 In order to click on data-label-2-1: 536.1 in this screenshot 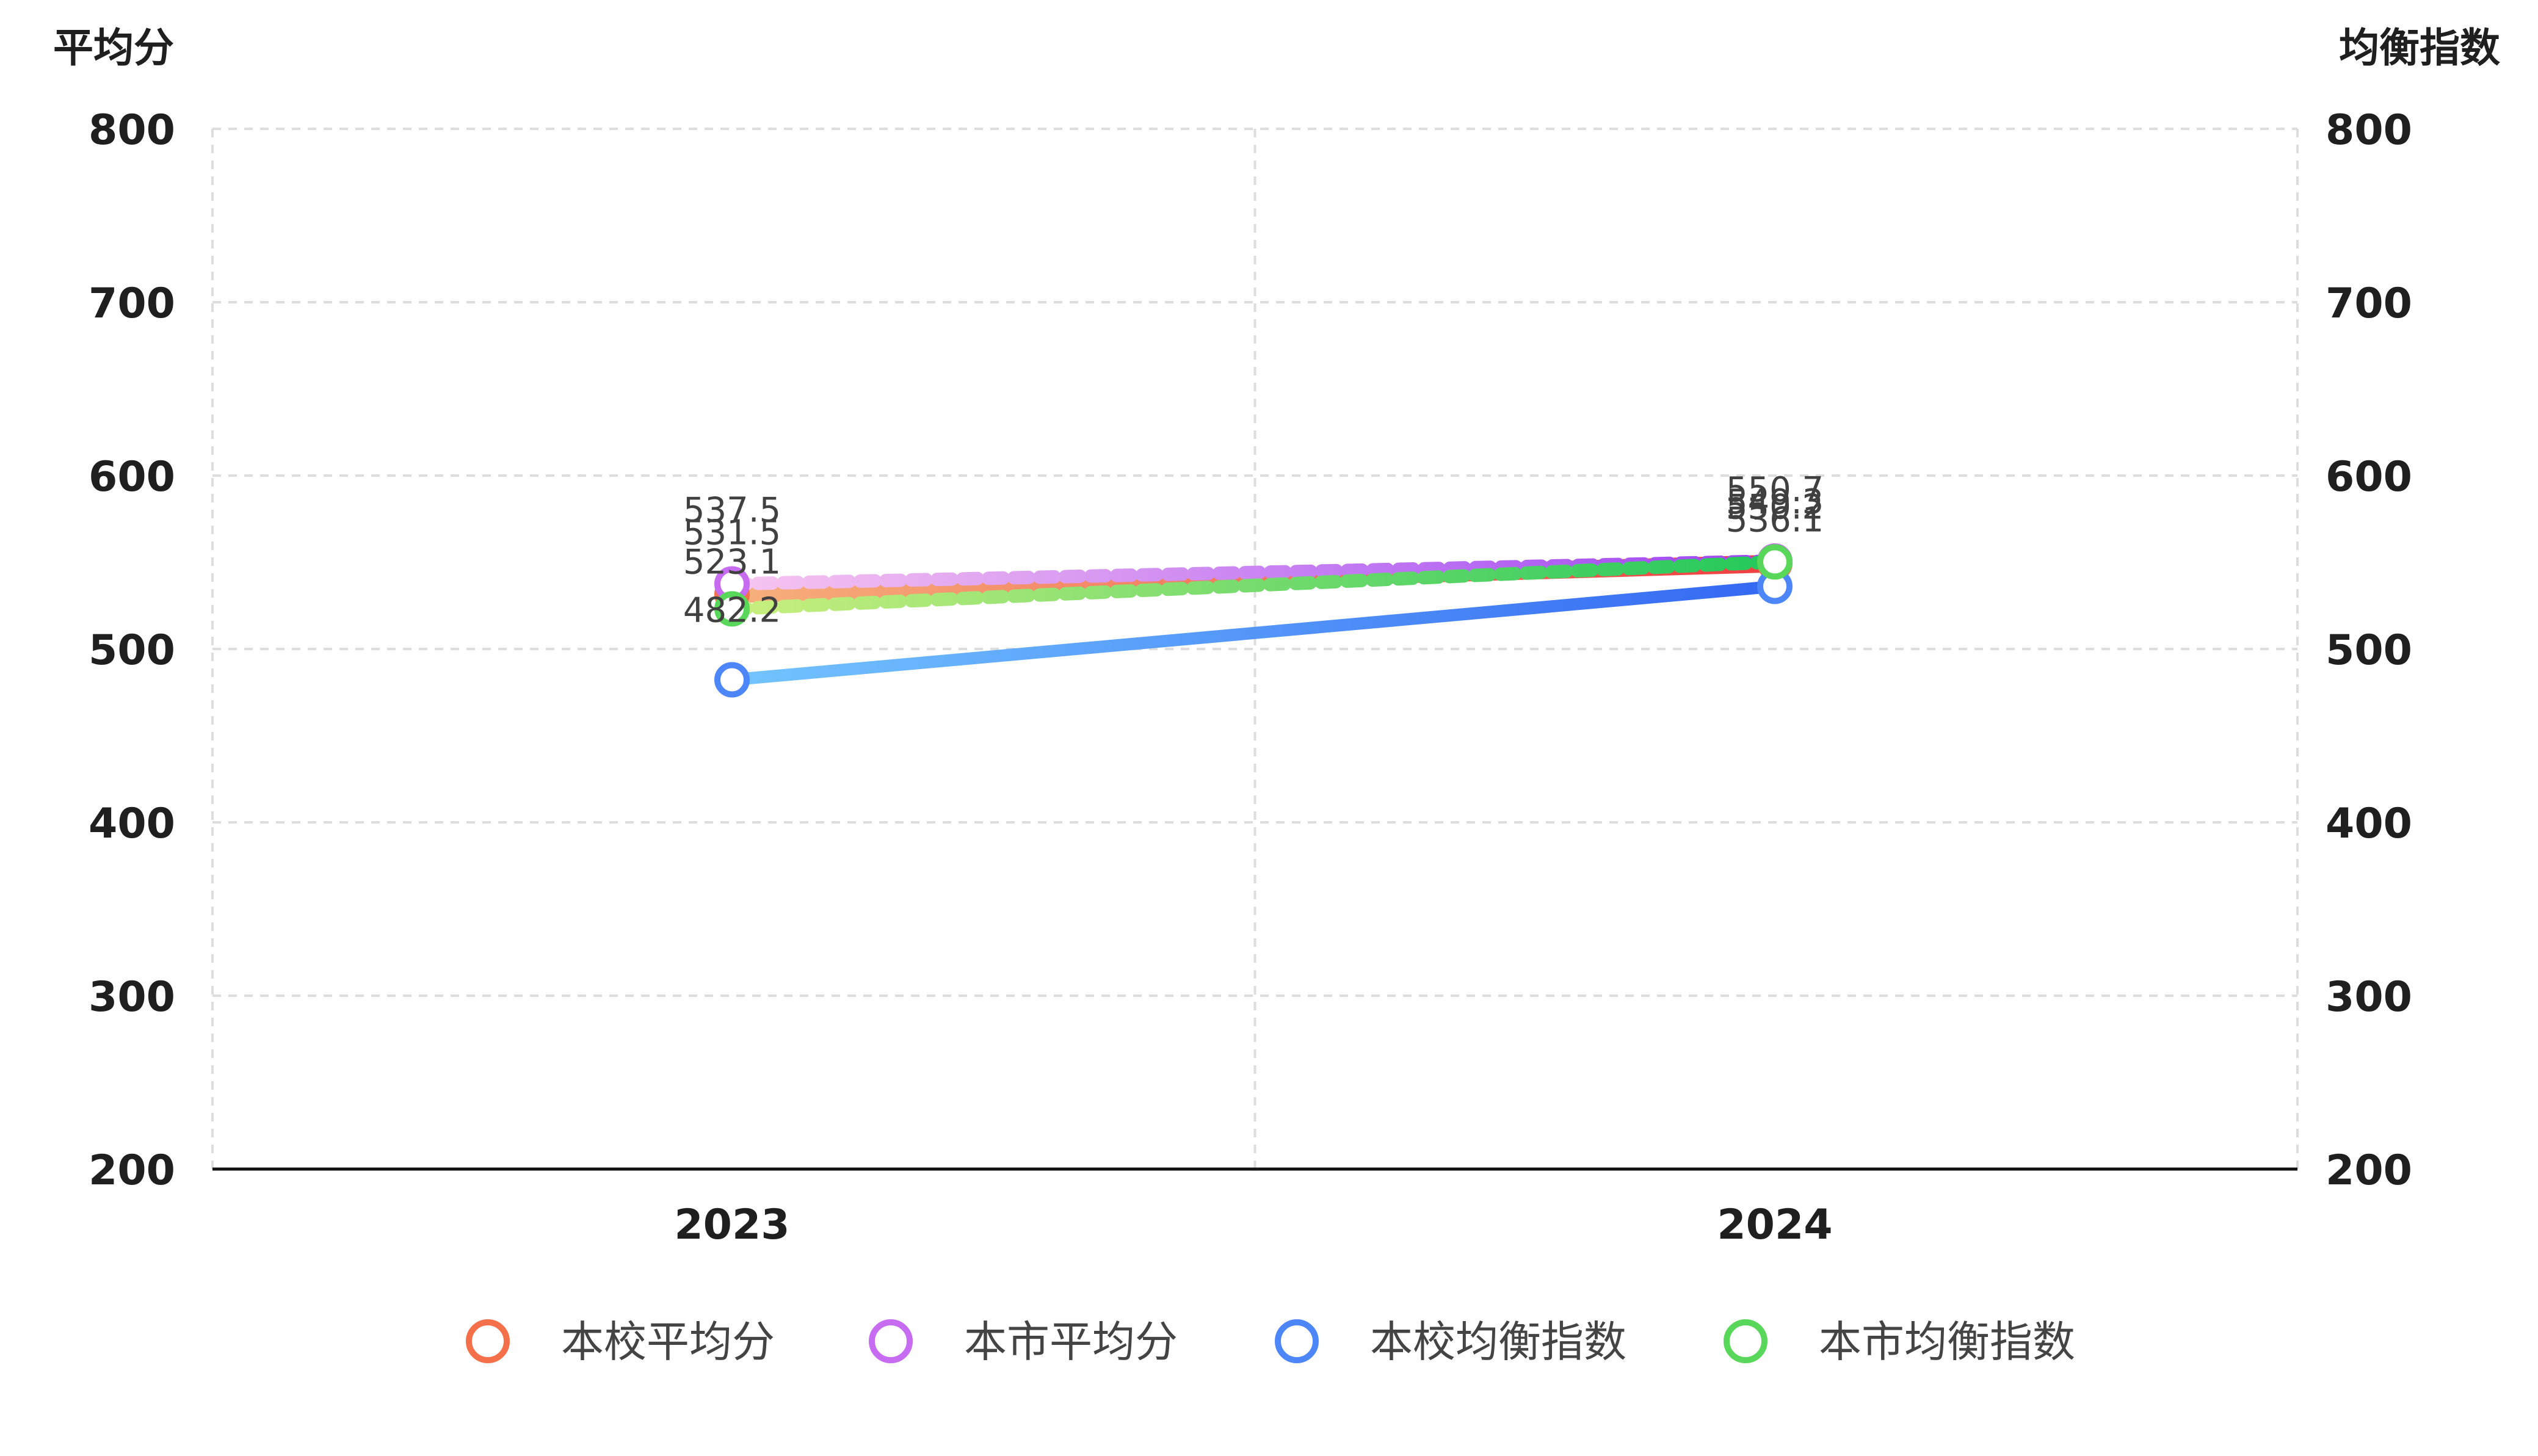, I will do `click(1775, 520)`.